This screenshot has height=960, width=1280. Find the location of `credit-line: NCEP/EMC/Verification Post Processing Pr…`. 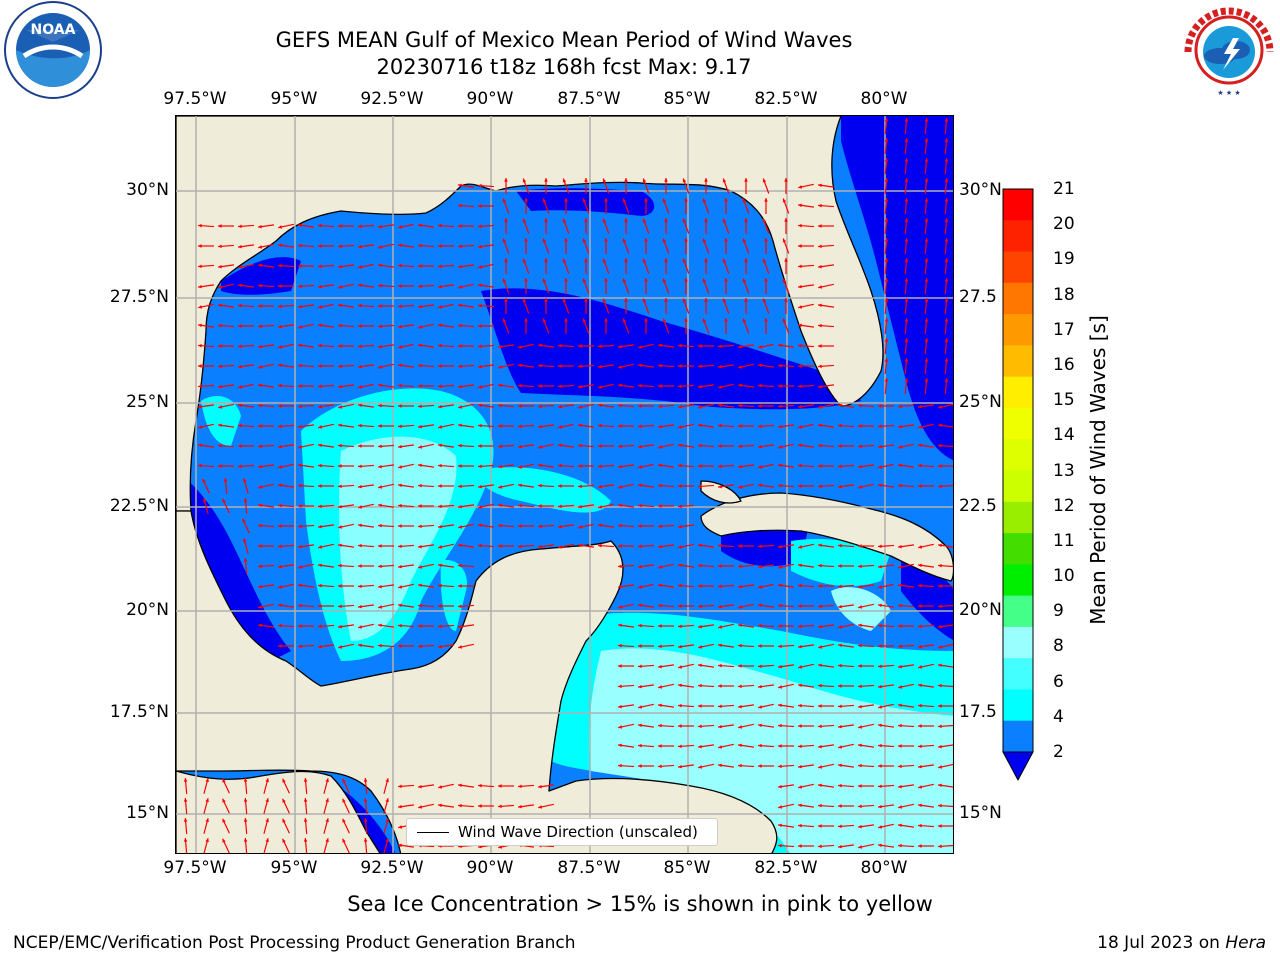

credit-line: NCEP/EMC/Verification Post Processing Pr… is located at coordinates (294, 943).